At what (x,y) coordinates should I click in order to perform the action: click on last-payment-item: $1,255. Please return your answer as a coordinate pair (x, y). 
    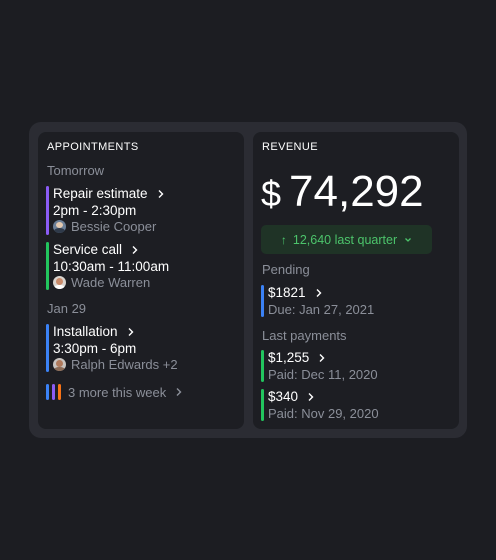
    Looking at the image, I should click on (297, 357).